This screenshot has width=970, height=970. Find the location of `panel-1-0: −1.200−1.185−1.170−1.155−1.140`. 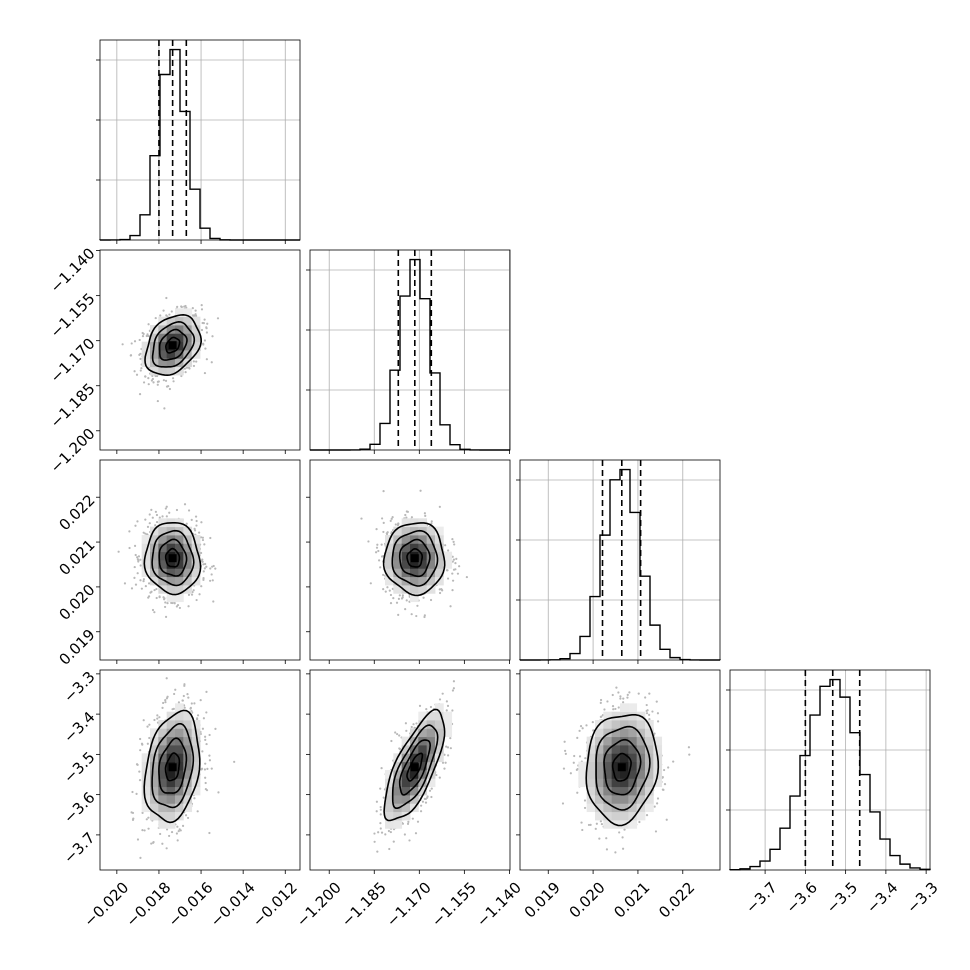

panel-1-0: −1.200−1.185−1.170−1.155−1.140 is located at coordinates (174, 360).